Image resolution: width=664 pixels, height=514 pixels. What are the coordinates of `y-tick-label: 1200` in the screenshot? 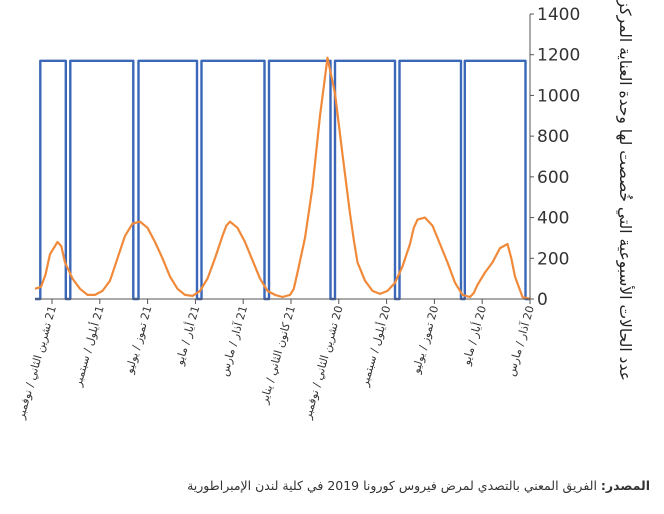 It's located at (558, 56).